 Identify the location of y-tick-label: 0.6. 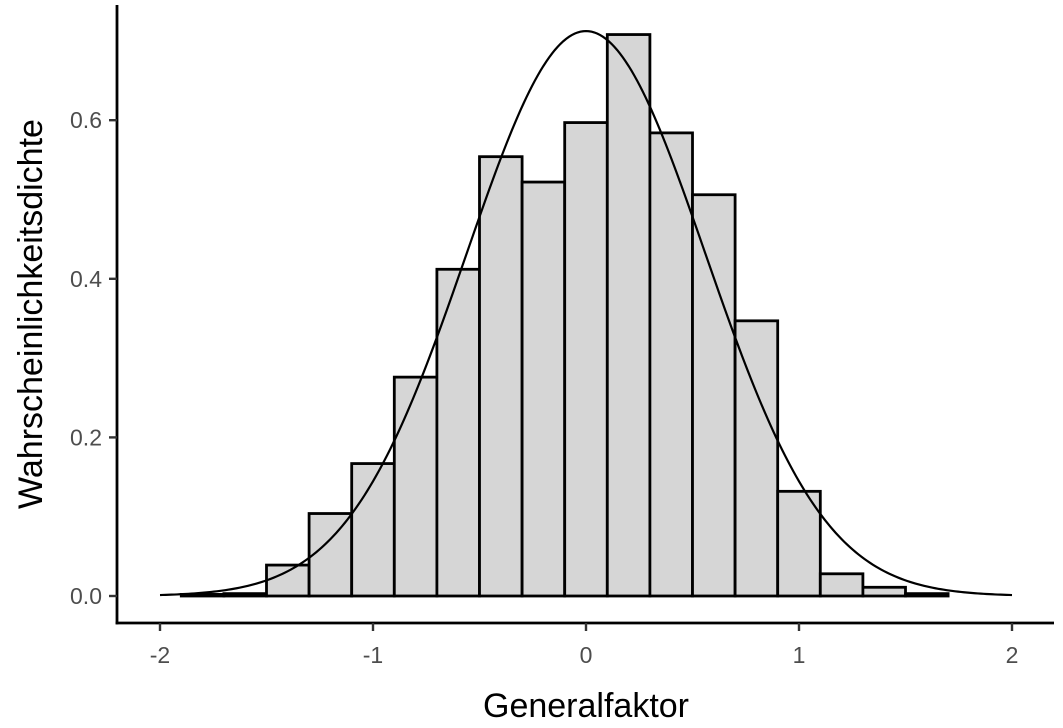
(86, 120).